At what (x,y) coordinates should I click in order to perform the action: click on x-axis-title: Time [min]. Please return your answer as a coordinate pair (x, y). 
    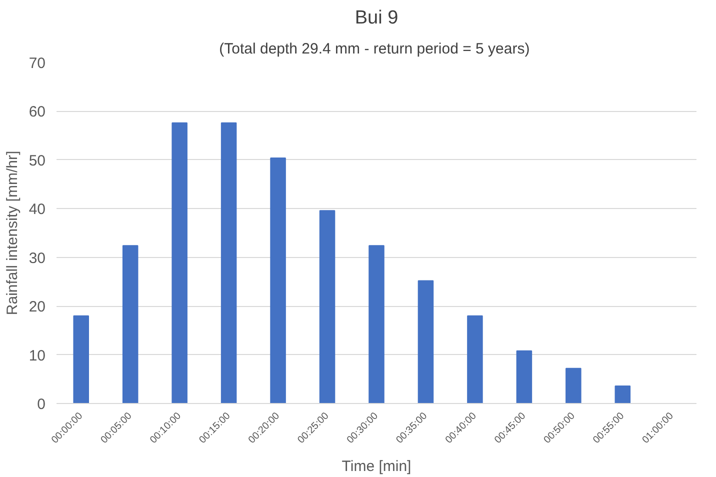
    Looking at the image, I should click on (377, 466).